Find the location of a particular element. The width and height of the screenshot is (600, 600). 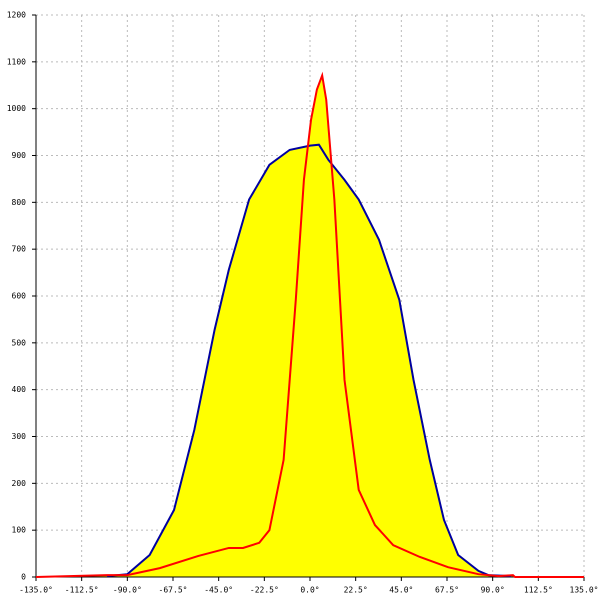

y-tick-label: 100 is located at coordinates (19, 530).